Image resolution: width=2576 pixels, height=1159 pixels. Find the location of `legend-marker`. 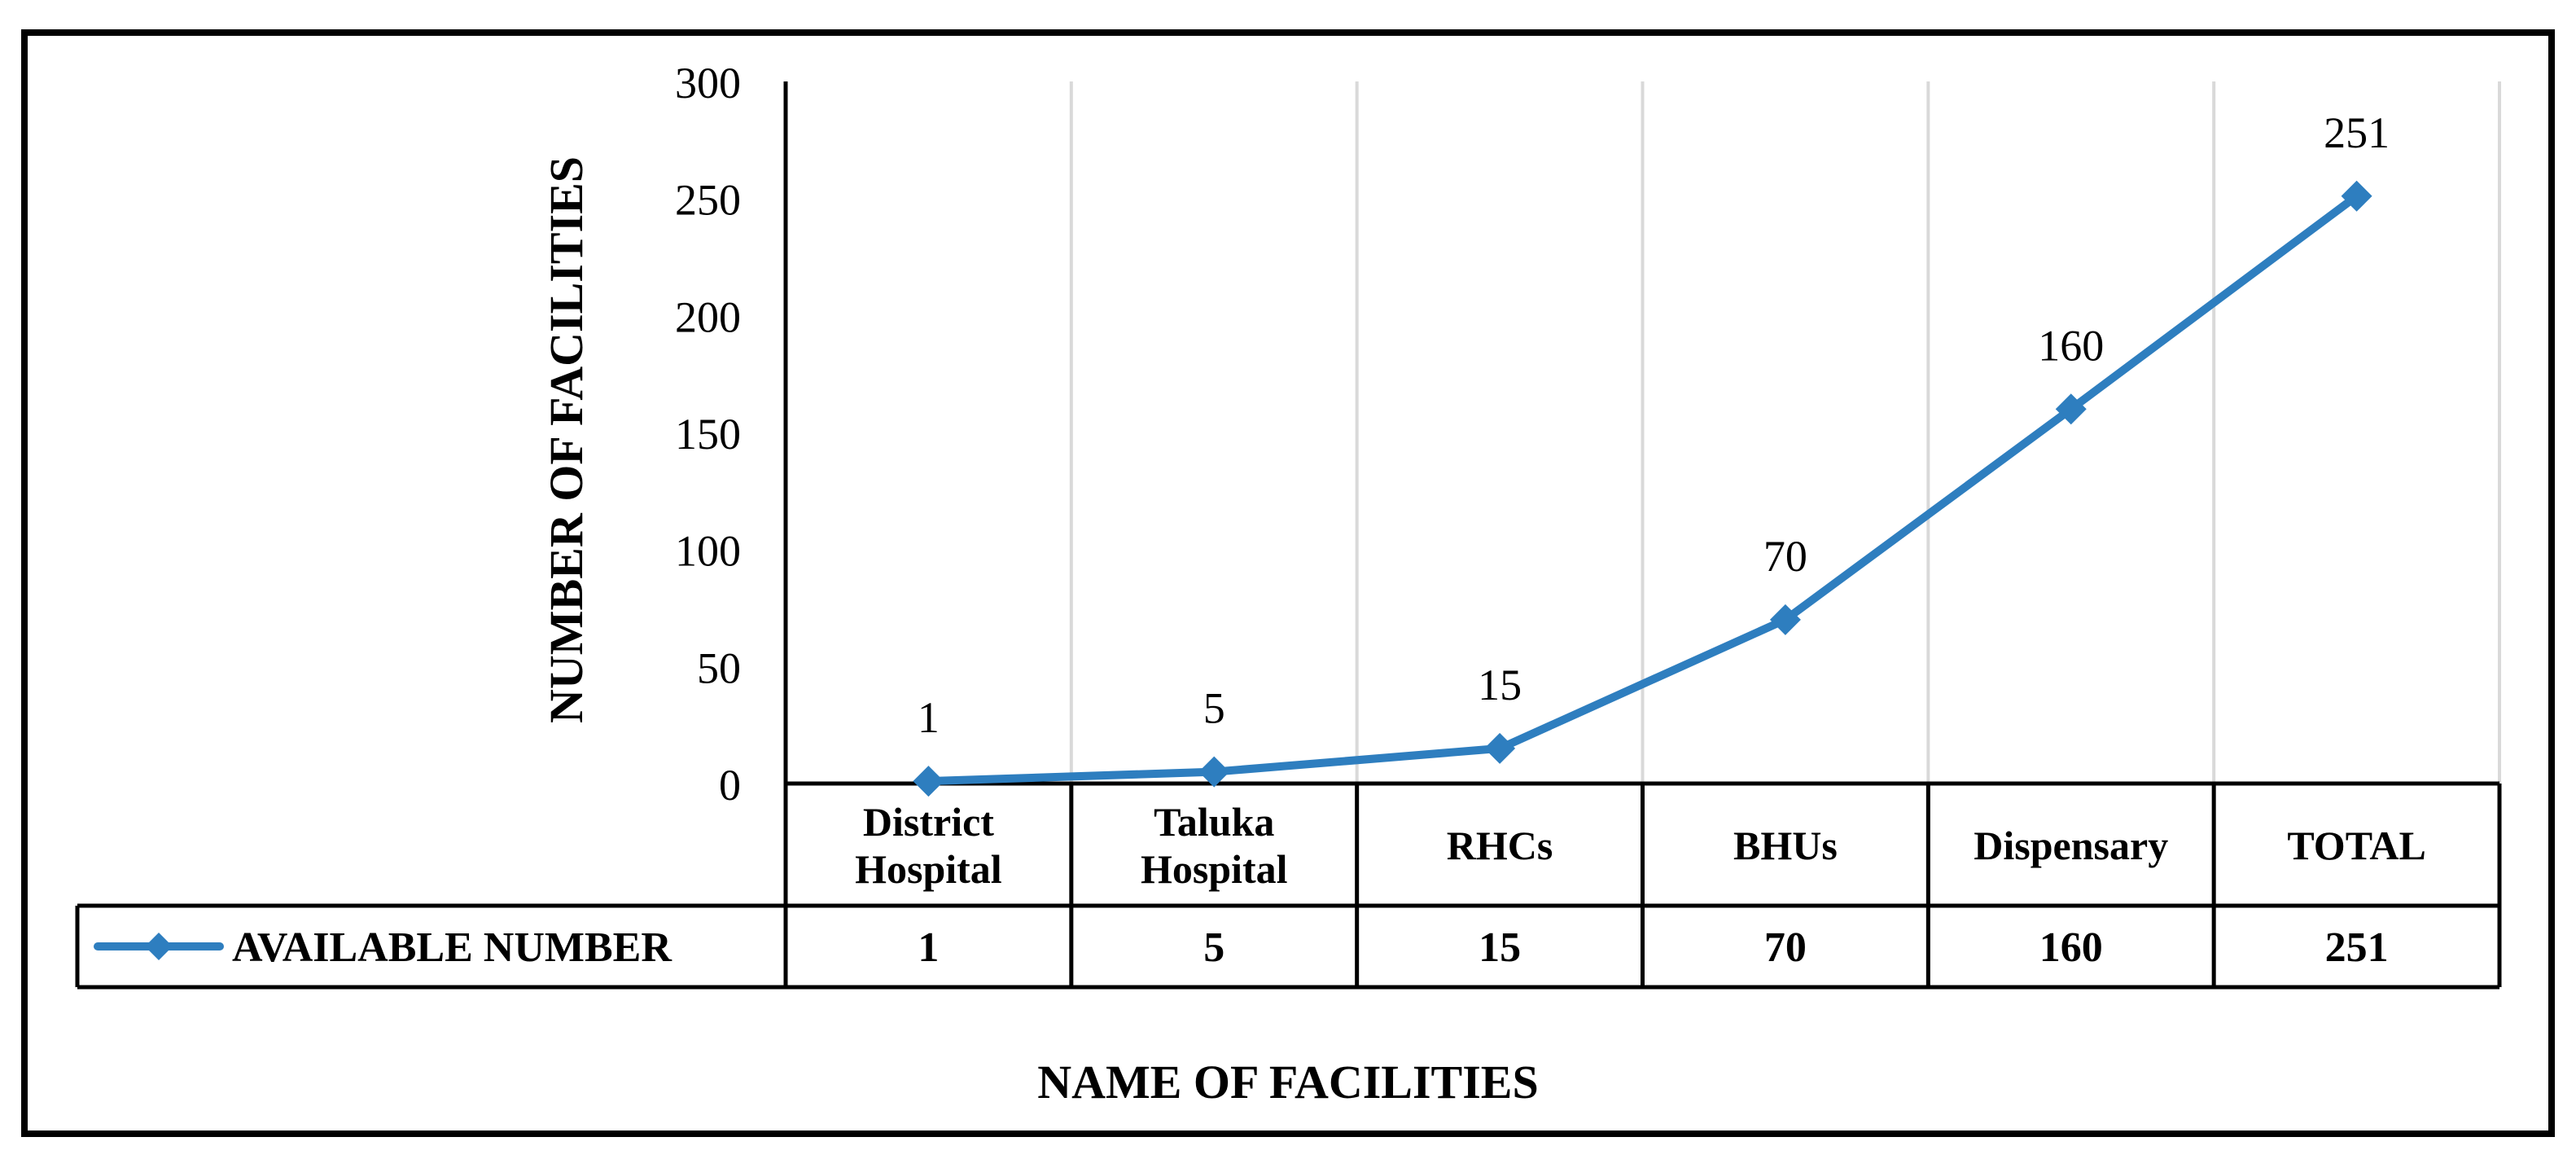

legend-marker is located at coordinates (159, 946).